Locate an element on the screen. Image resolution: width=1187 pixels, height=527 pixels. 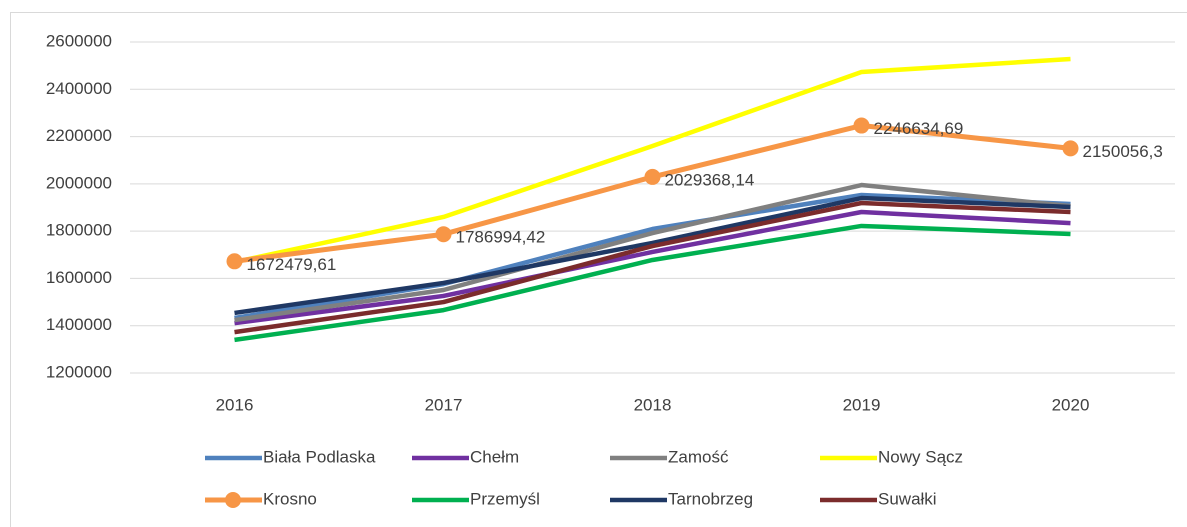
data-label: 2029368,14 is located at coordinates (710, 179).